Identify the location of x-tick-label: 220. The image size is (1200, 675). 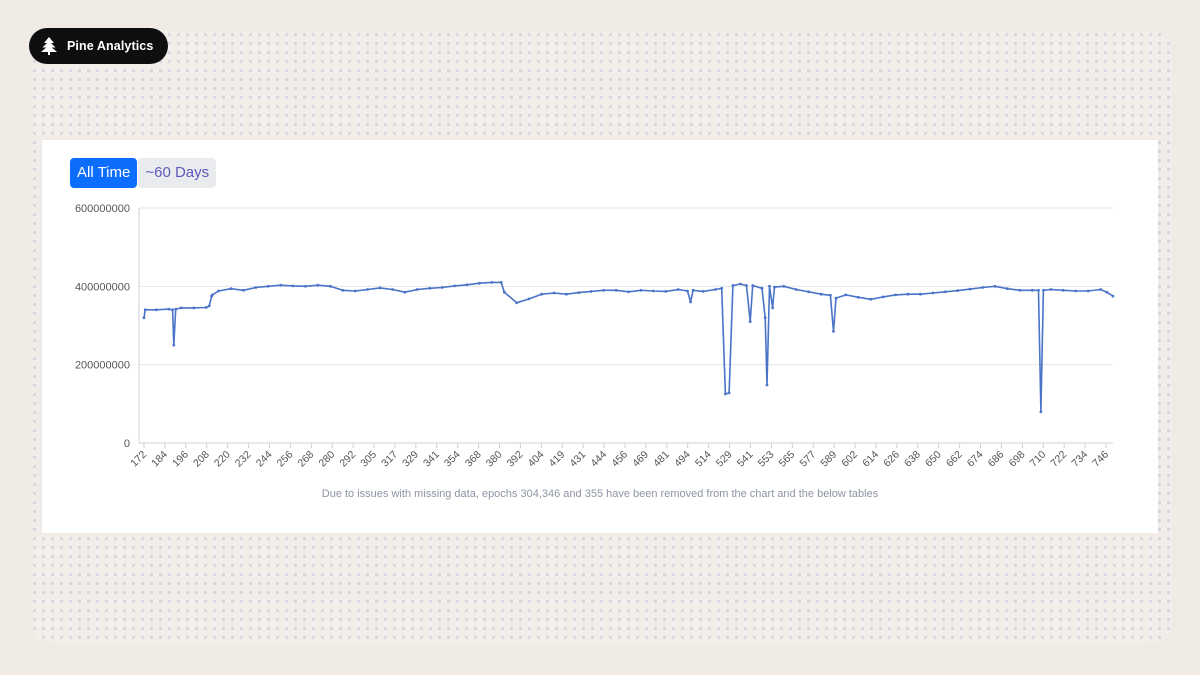
(222, 459).